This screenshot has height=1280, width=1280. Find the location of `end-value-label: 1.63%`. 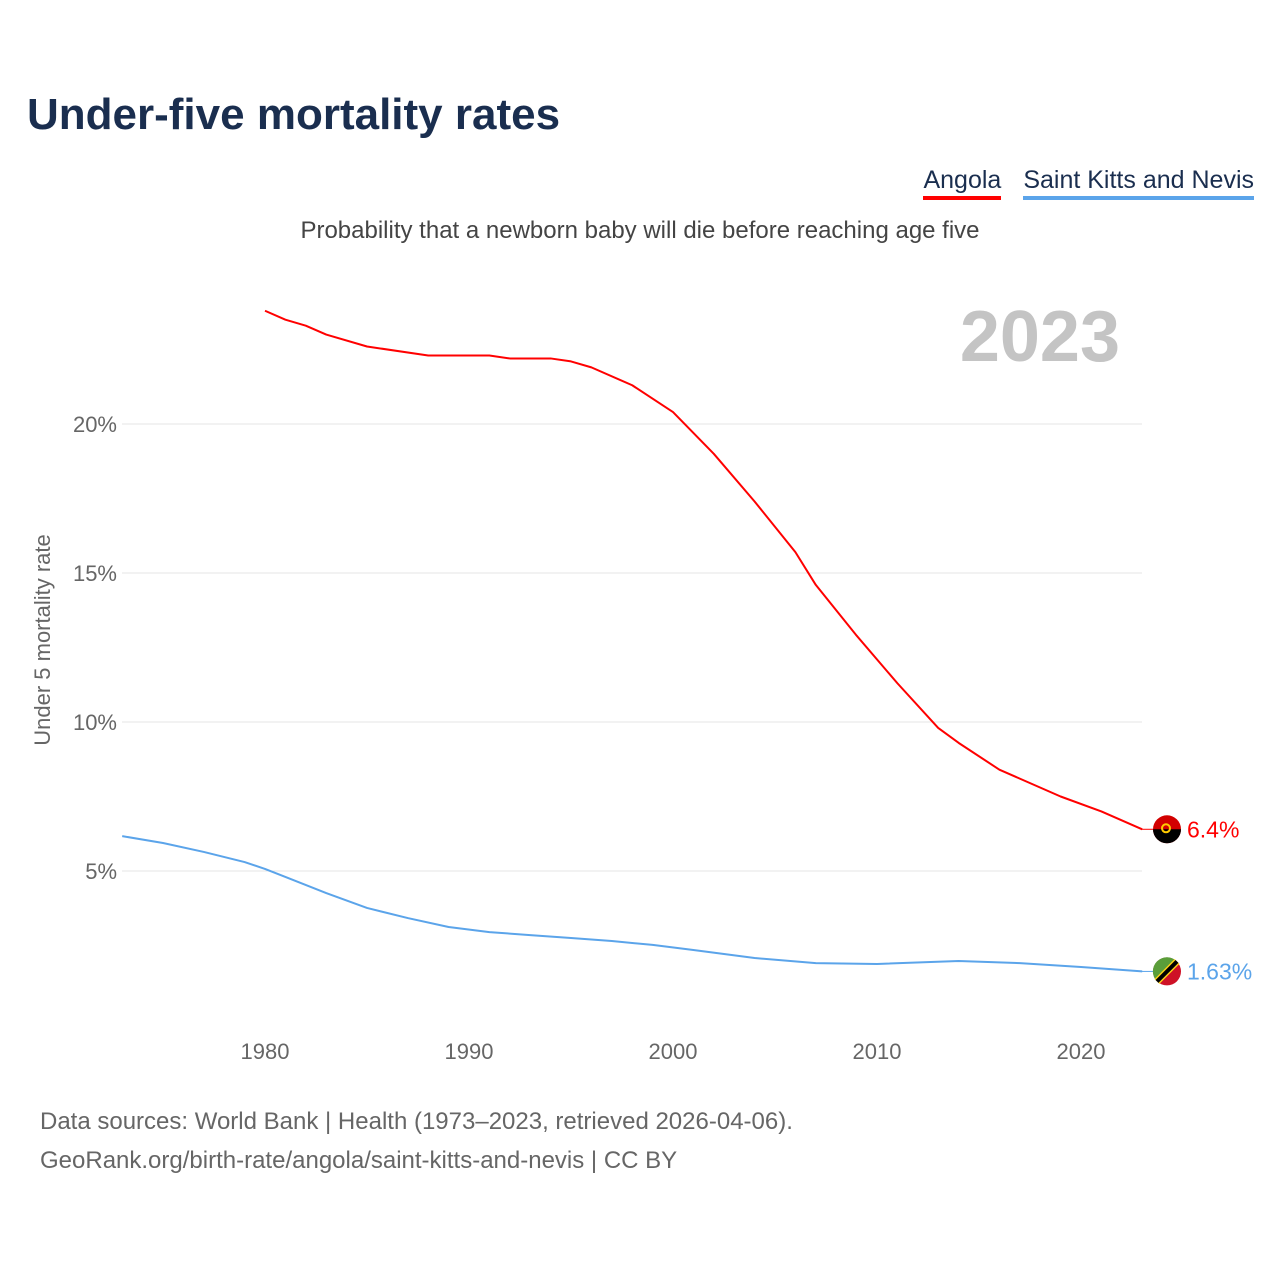

end-value-label: 1.63% is located at coordinates (1219, 971).